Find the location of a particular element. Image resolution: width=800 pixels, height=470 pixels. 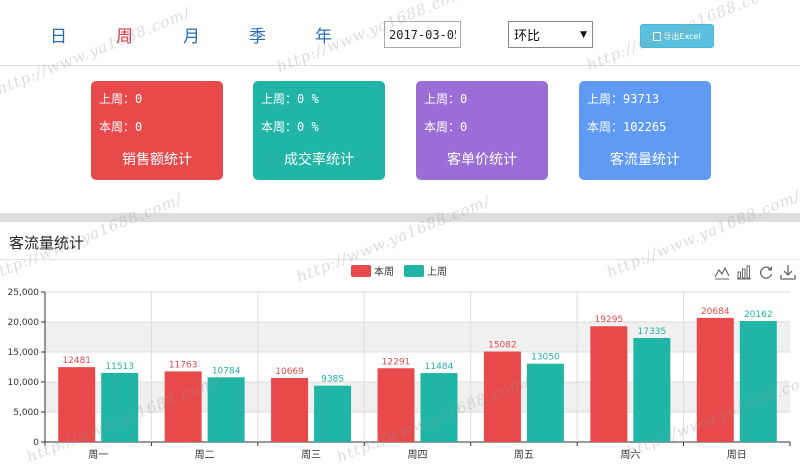

x-tick-label: 周五 is located at coordinates (524, 455).